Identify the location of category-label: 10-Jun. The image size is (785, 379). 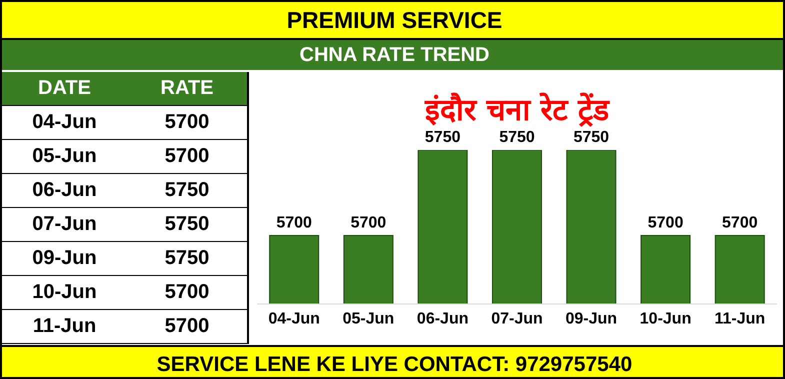
(64, 292).